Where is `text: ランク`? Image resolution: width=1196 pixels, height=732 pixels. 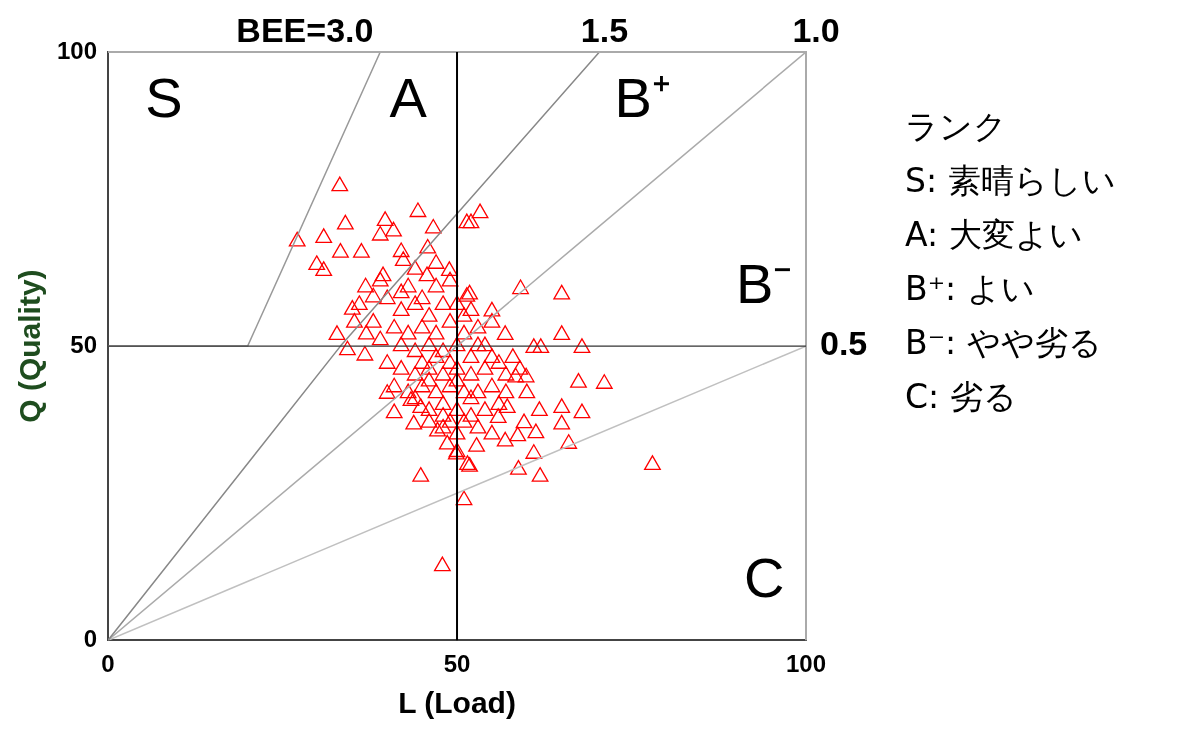
text: ランク is located at coordinates (956, 127).